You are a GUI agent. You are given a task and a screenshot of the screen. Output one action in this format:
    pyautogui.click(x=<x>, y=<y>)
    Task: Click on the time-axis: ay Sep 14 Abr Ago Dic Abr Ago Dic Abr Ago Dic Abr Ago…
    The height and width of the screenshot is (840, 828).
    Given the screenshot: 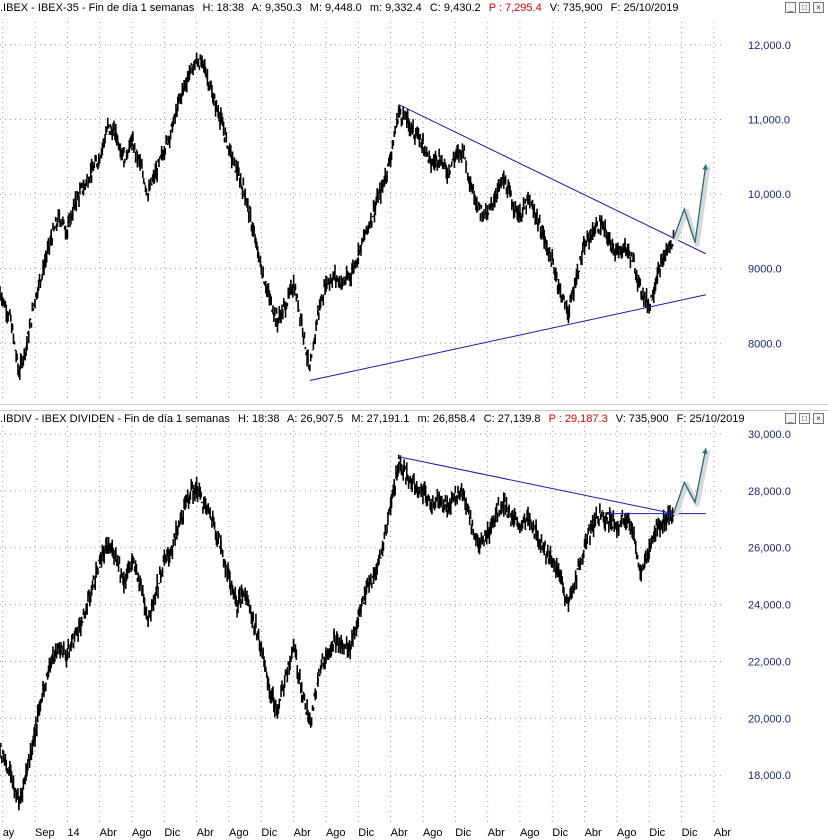 What is the action you would take?
    pyautogui.click(x=367, y=833)
    